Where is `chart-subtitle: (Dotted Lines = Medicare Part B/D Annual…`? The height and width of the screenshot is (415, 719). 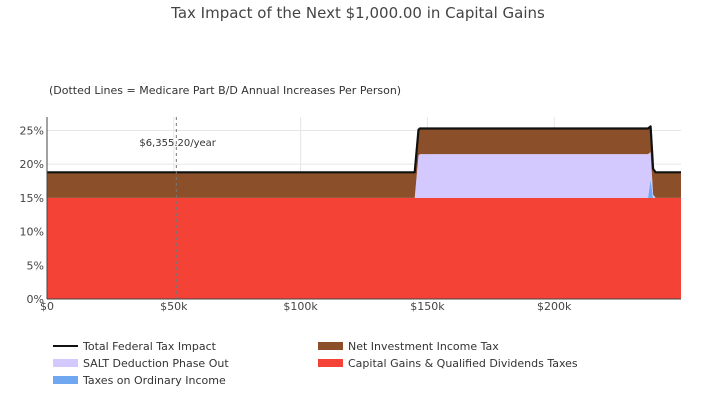 chart-subtitle: (Dotted Lines = Medicare Part B/D Annual… is located at coordinates (225, 90).